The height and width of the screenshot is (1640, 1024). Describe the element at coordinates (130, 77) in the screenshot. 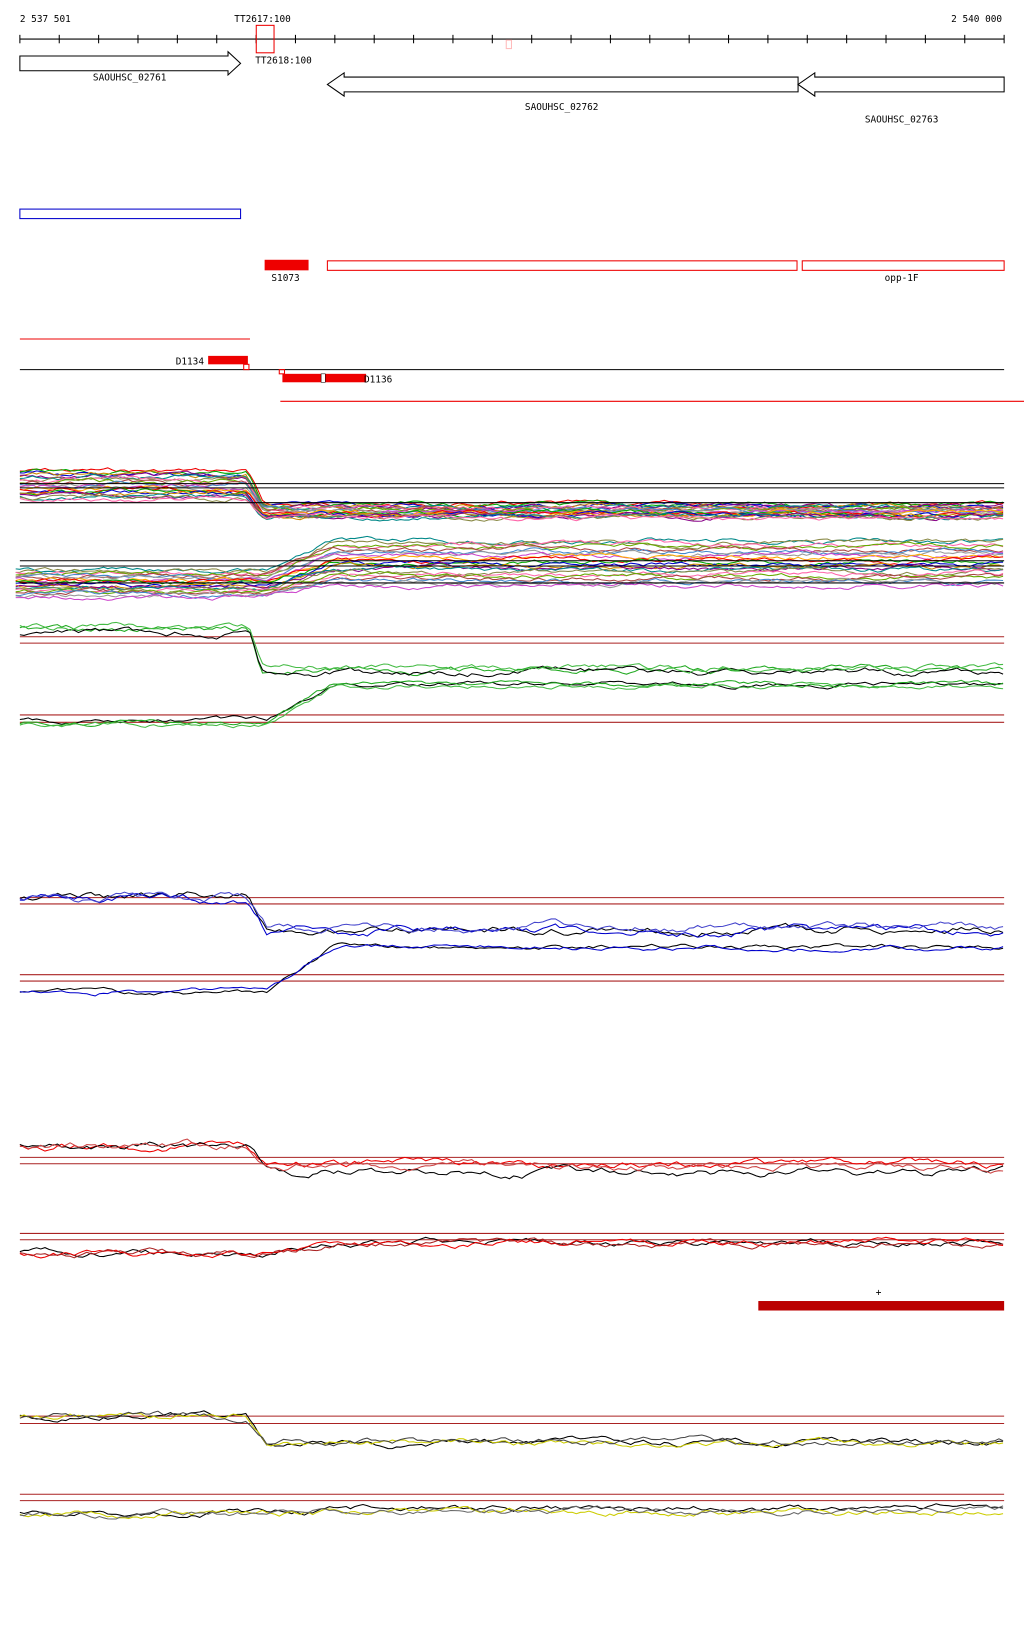

I see `gene-label: SAOUHSC_02761` at that location.